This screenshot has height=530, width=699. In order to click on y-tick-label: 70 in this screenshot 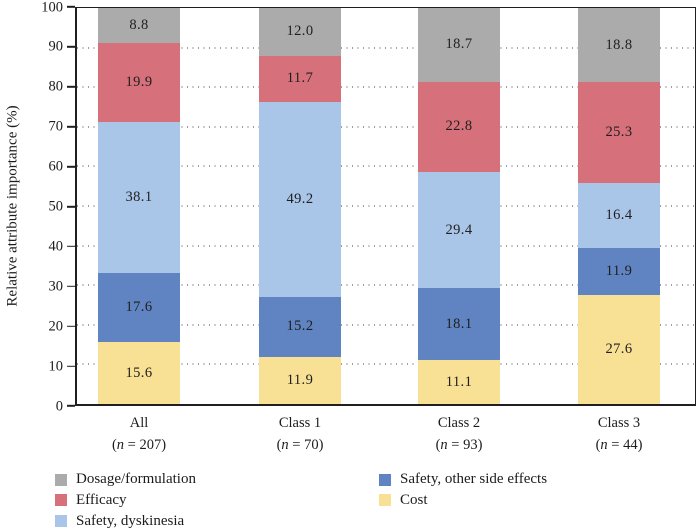, I will do `click(56, 126)`.